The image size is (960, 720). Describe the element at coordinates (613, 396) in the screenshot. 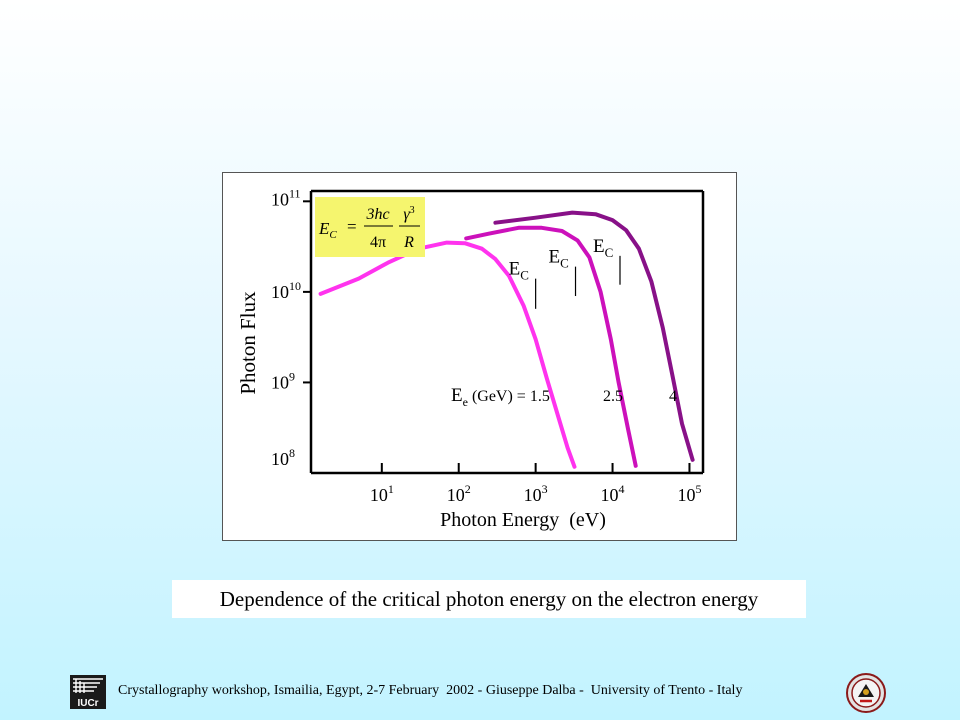

I see `electron-energy-2-5: 2.5` at that location.